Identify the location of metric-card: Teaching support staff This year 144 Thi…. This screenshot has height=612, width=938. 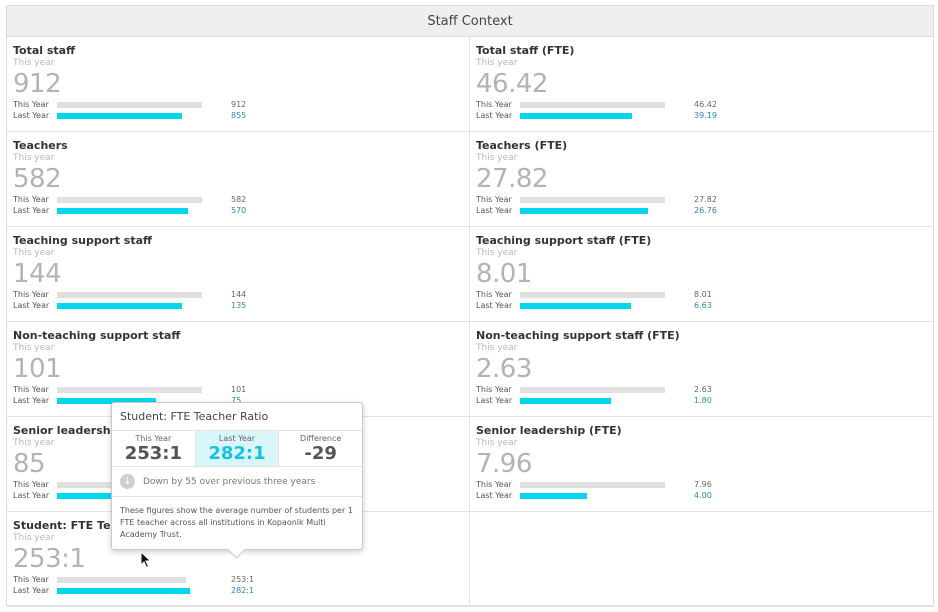
(238, 274).